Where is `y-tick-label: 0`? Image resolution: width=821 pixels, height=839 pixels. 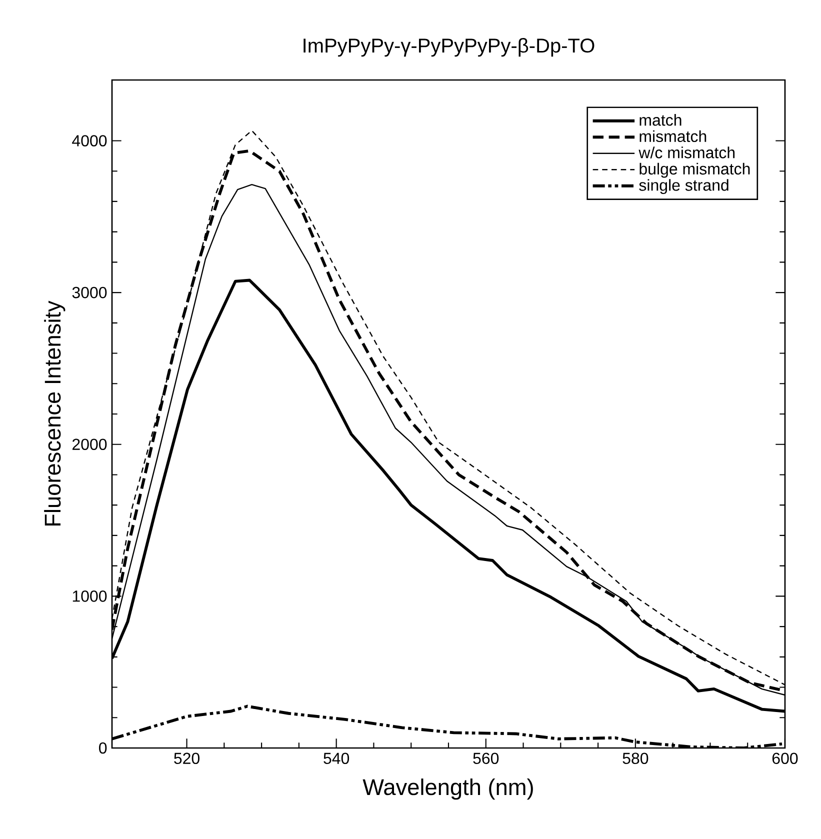
y-tick-label: 0 is located at coordinates (103, 748).